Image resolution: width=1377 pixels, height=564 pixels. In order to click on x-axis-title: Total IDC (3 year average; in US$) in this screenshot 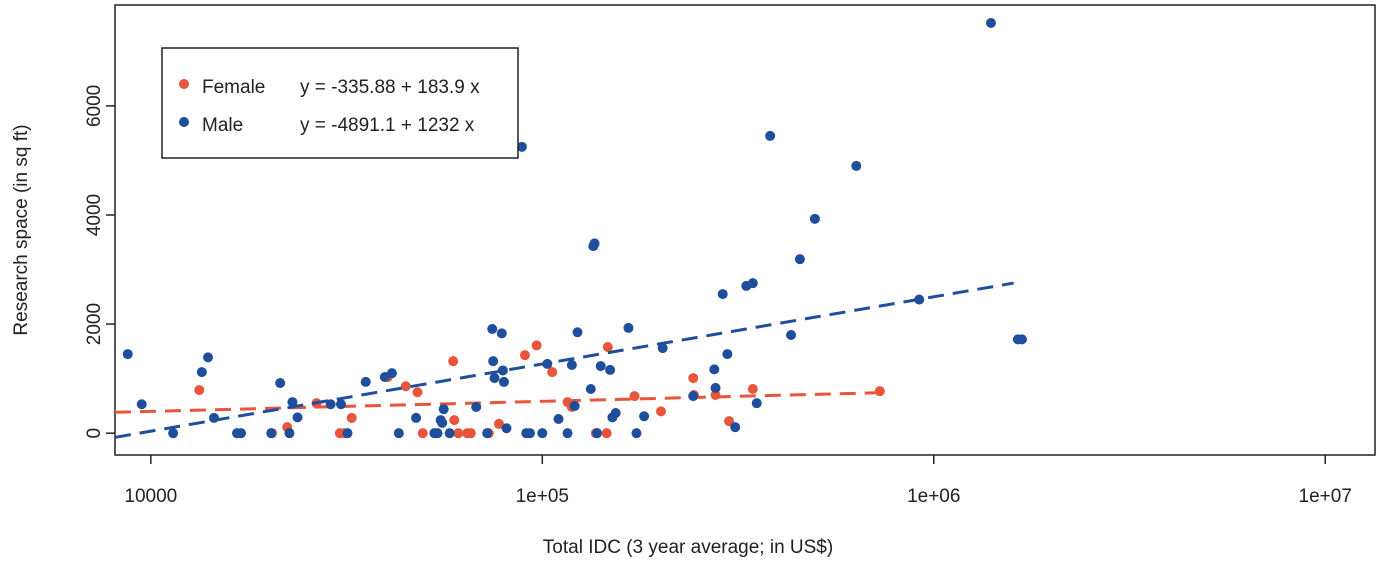, I will do `click(688, 547)`.